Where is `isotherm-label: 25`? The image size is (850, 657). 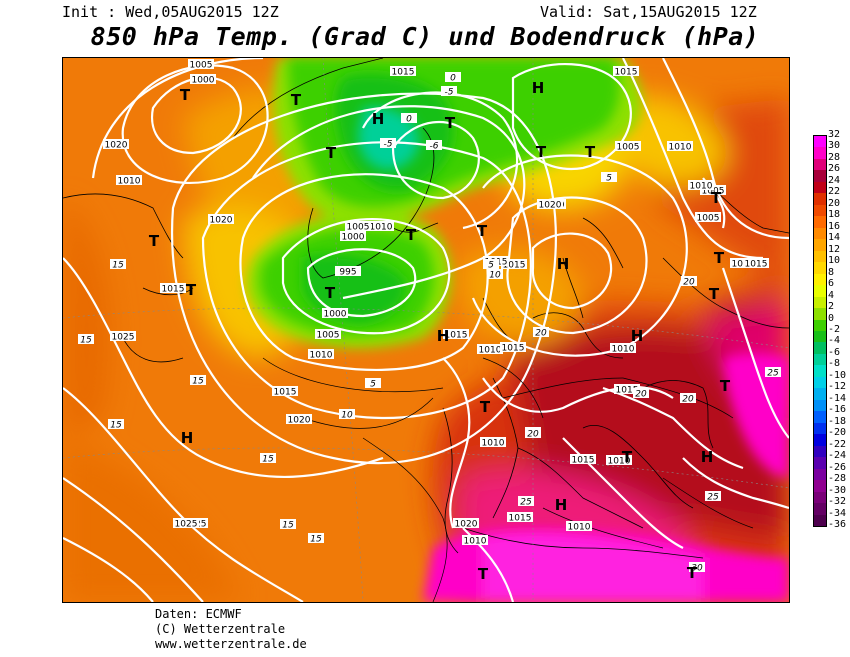
isotherm-label: 25 is located at coordinates (526, 502).